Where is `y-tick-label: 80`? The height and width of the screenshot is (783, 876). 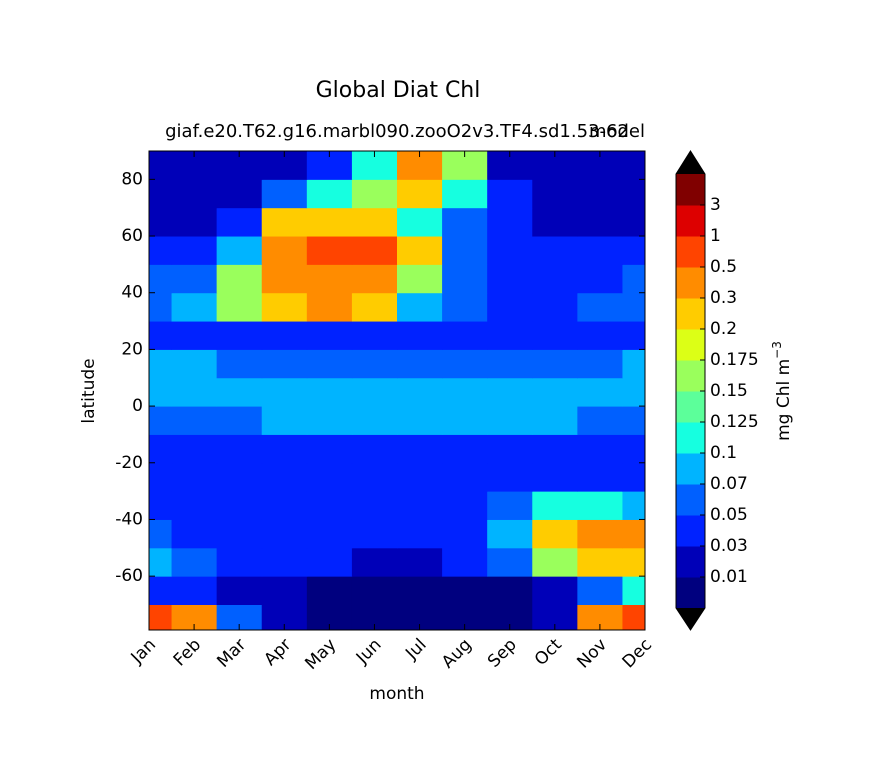
y-tick-label: 80 is located at coordinates (132, 179).